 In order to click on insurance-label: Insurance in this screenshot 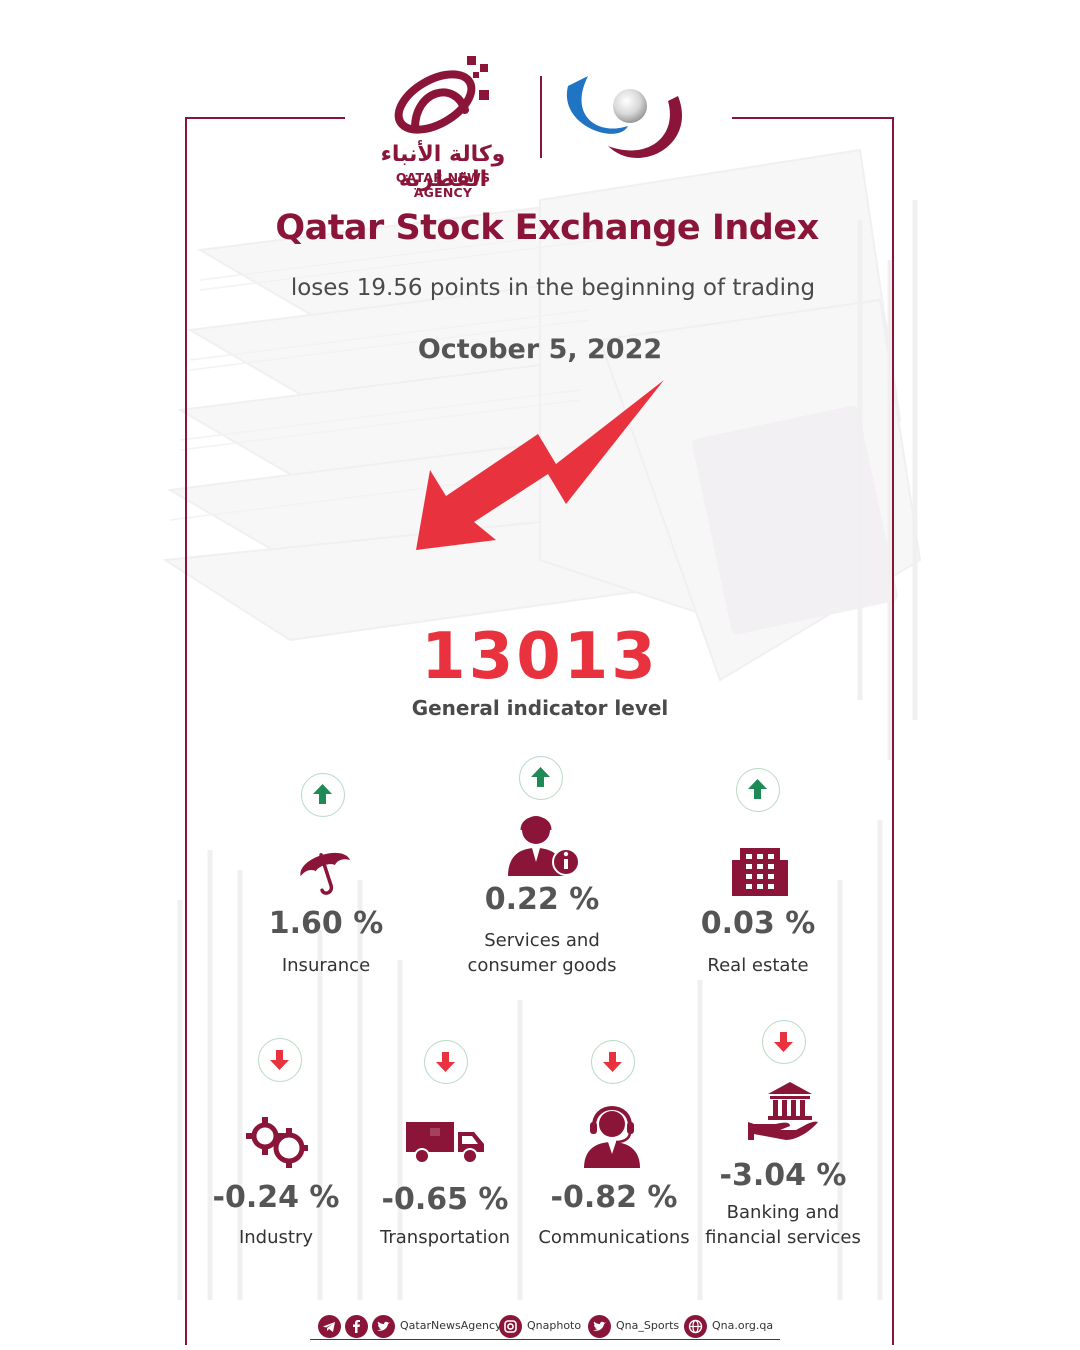, I will do `click(326, 965)`.